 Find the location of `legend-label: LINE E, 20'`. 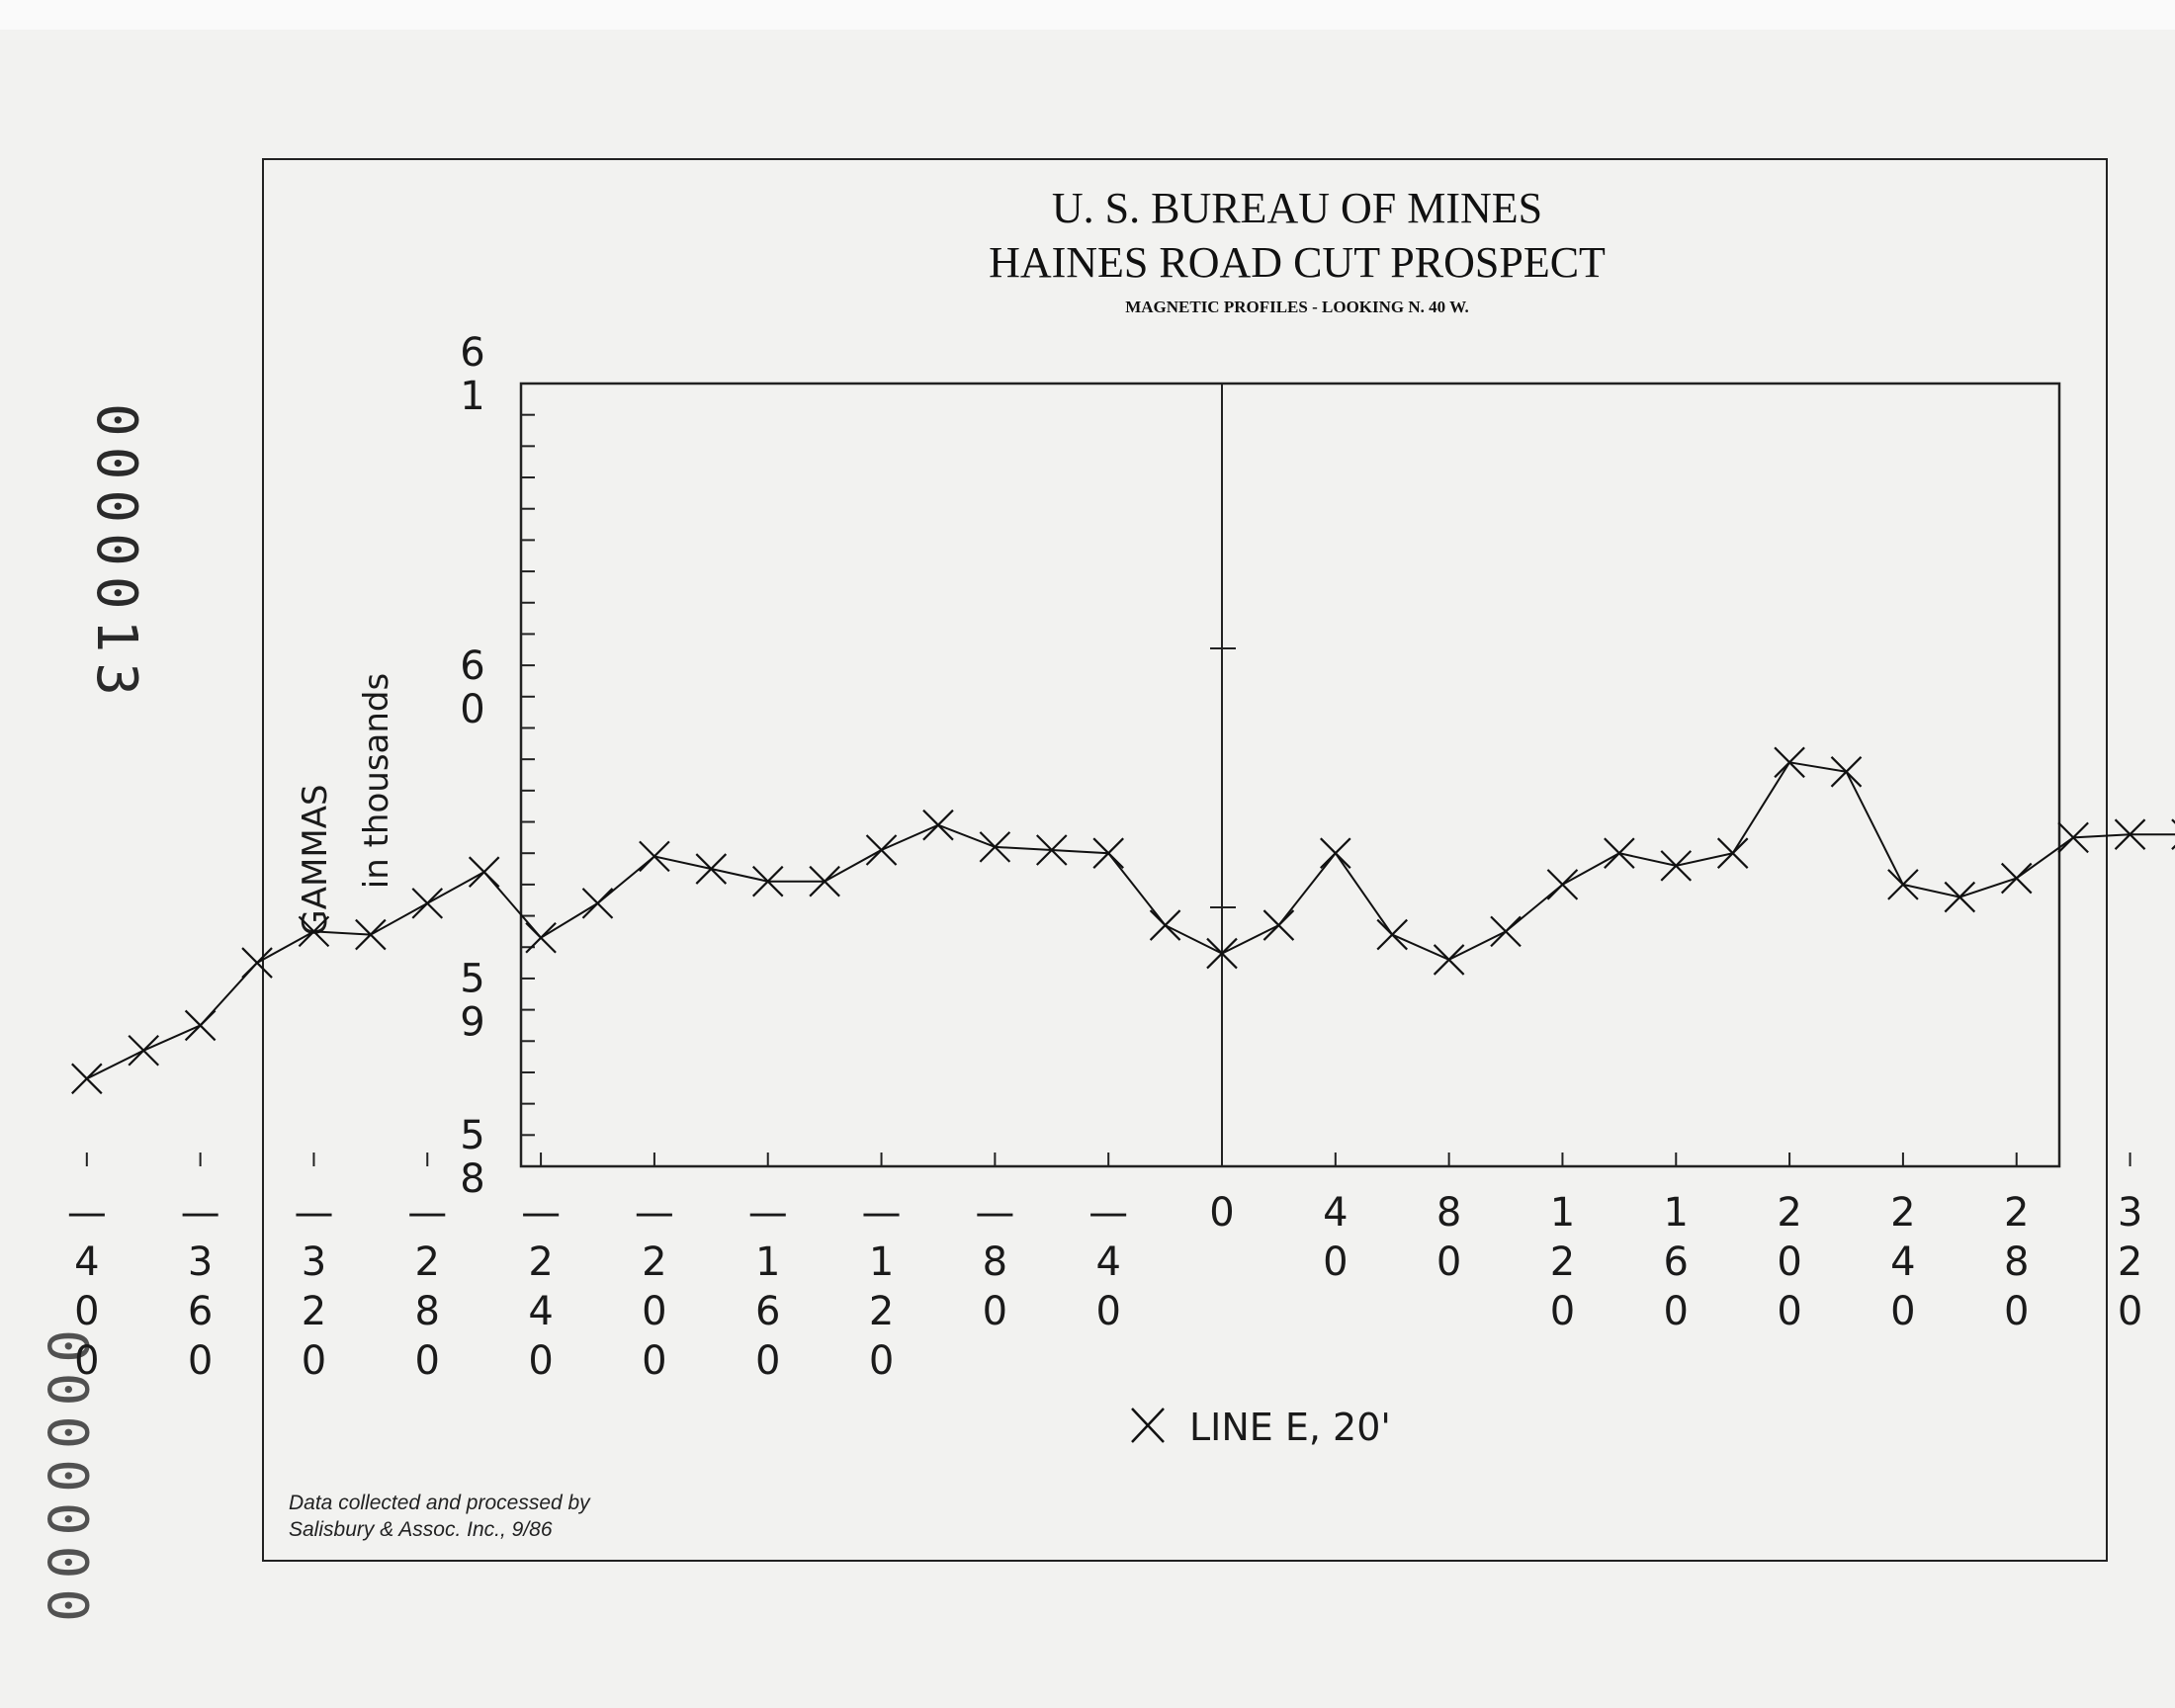

legend-label: LINE E, 20' is located at coordinates (1290, 1427).